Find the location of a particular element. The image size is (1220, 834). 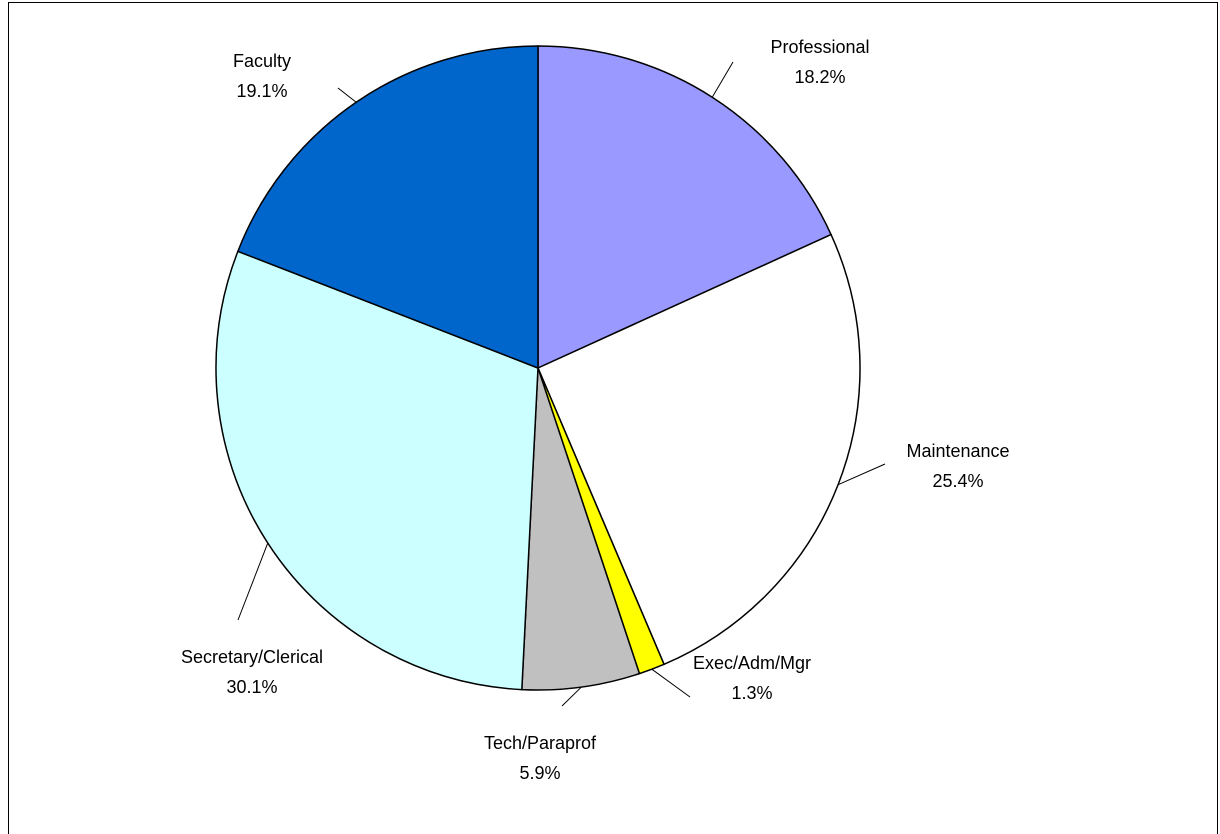

slice-value-label: 18.2% is located at coordinates (819, 77).